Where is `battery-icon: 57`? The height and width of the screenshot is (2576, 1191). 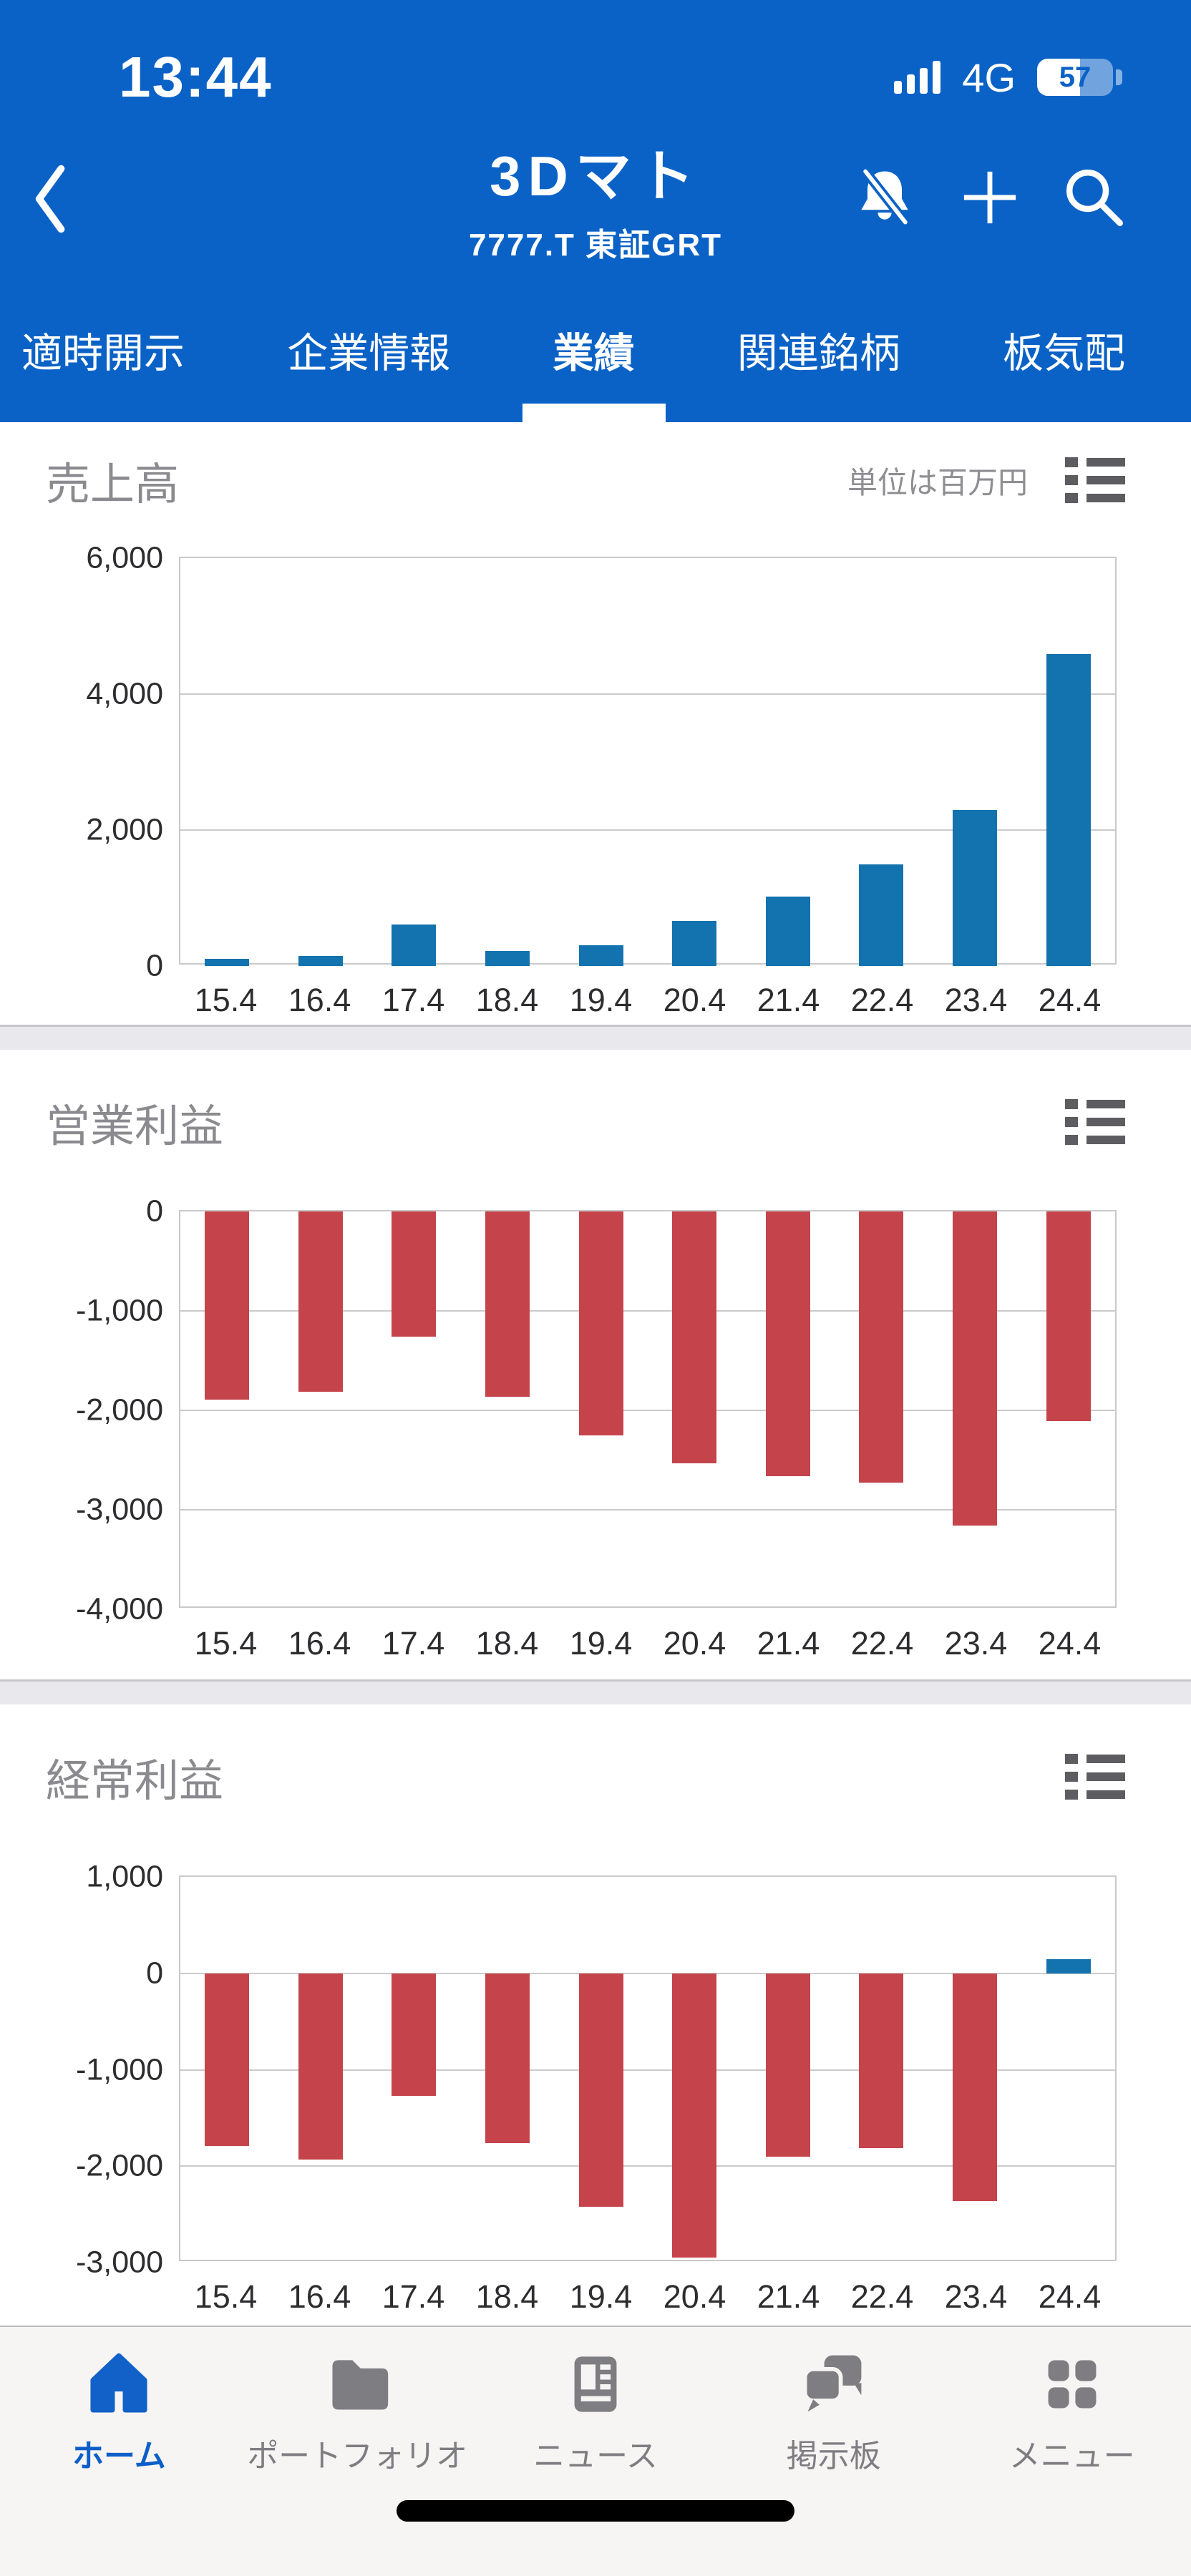
battery-icon: 57 is located at coordinates (1079, 77).